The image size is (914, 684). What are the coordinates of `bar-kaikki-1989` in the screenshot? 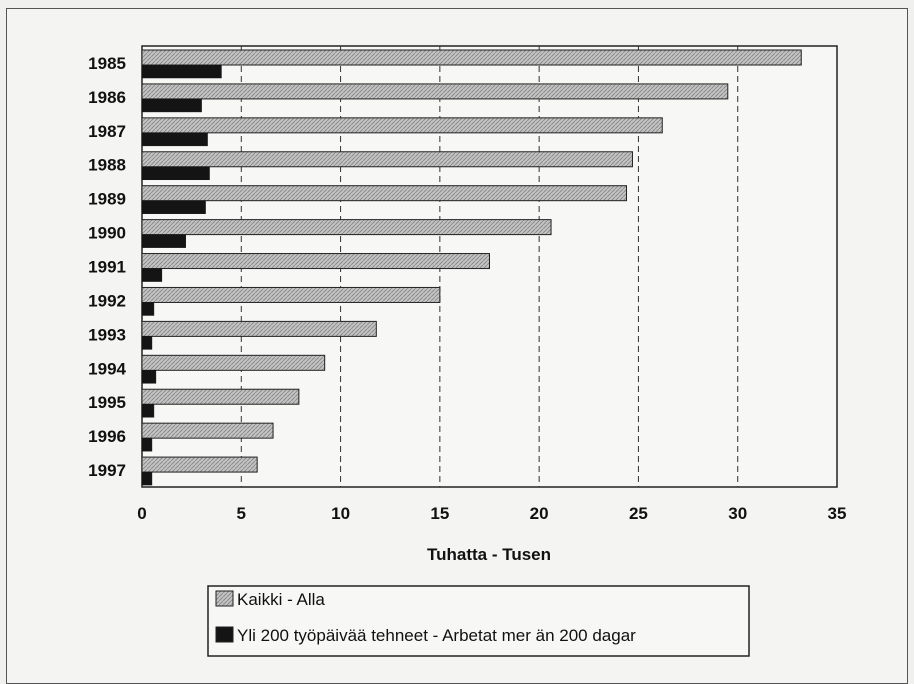 It's located at (384, 193).